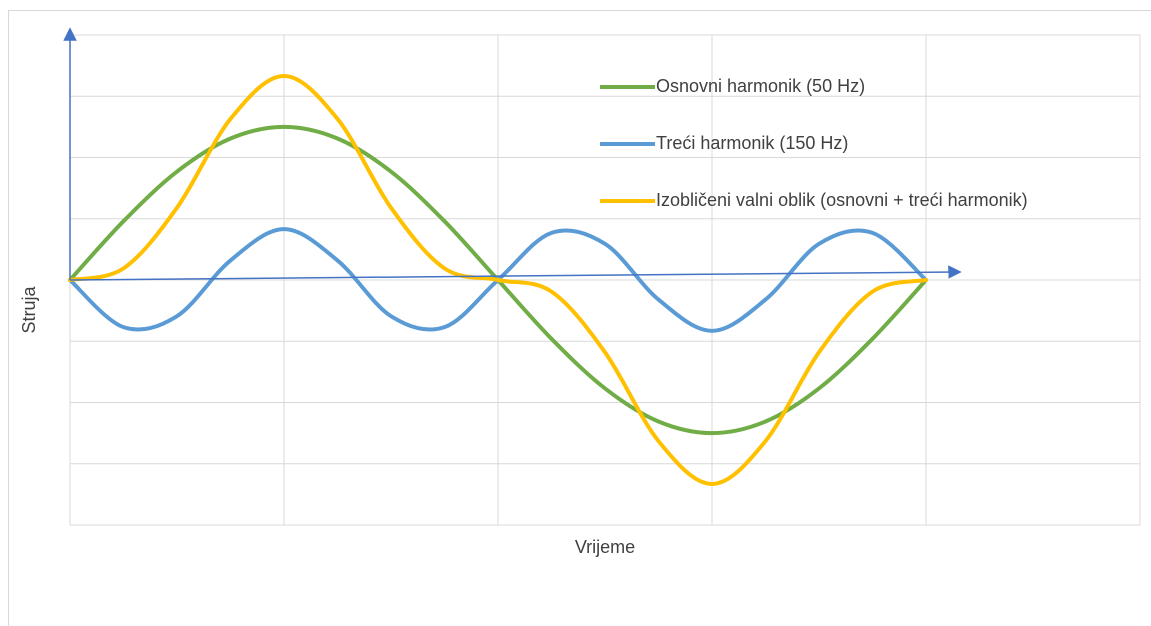 The width and height of the screenshot is (1151, 626). I want to click on y-axis-label: Struja, so click(29, 310).